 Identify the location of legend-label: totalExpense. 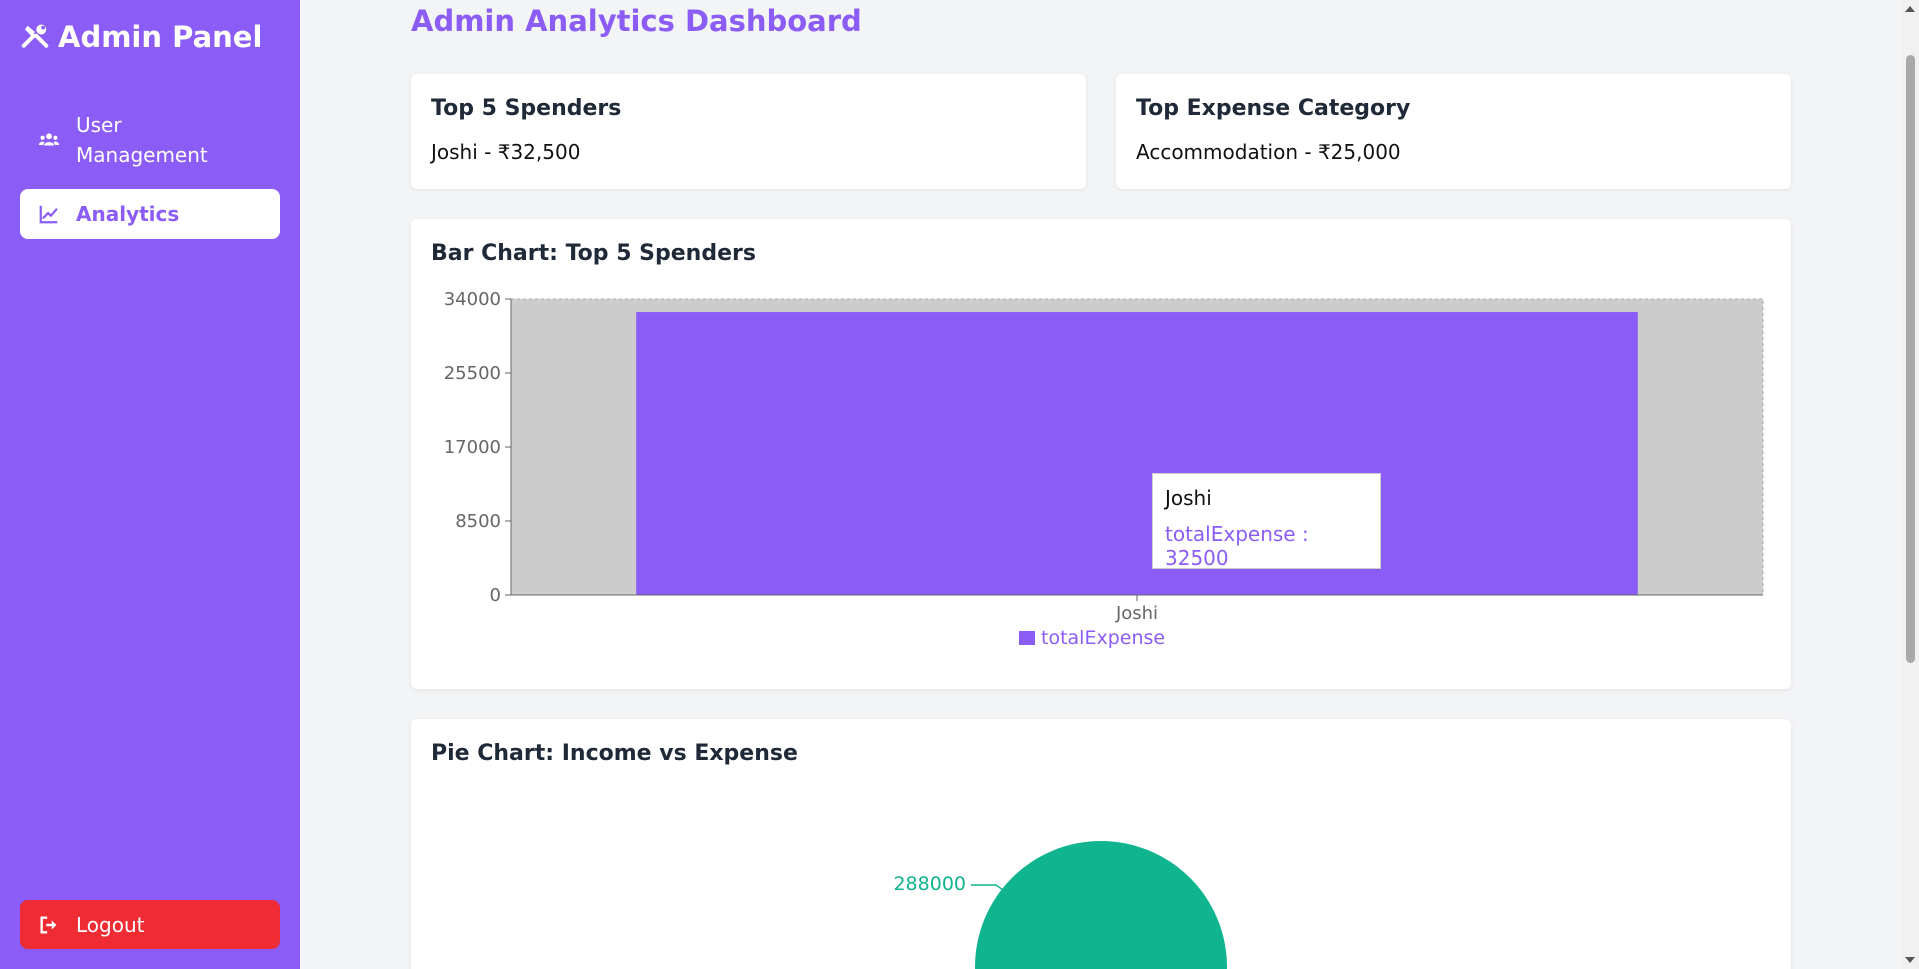
(1103, 638).